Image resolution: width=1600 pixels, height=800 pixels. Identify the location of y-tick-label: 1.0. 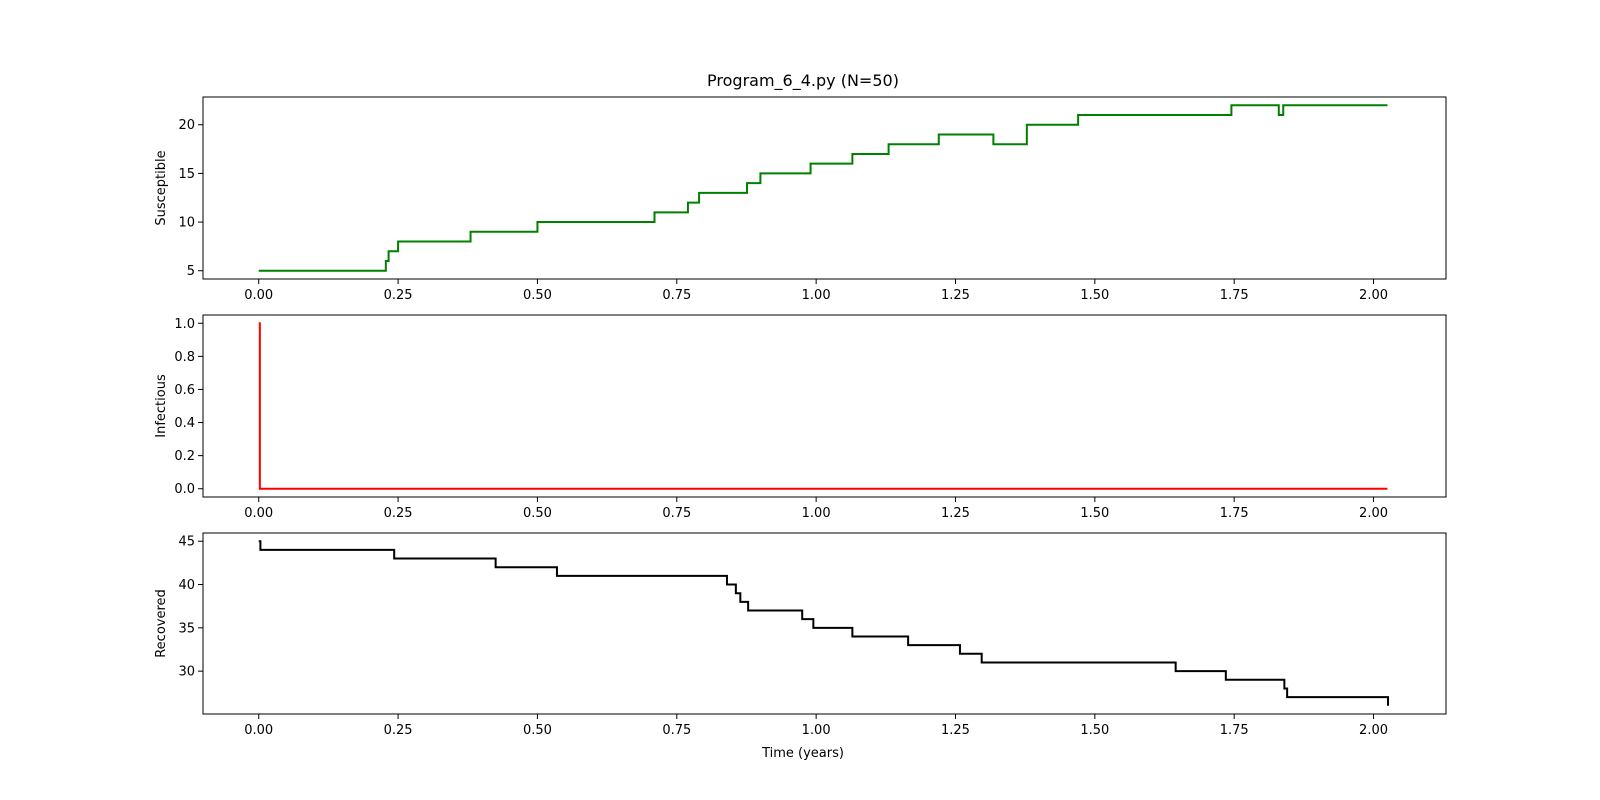
(184, 324).